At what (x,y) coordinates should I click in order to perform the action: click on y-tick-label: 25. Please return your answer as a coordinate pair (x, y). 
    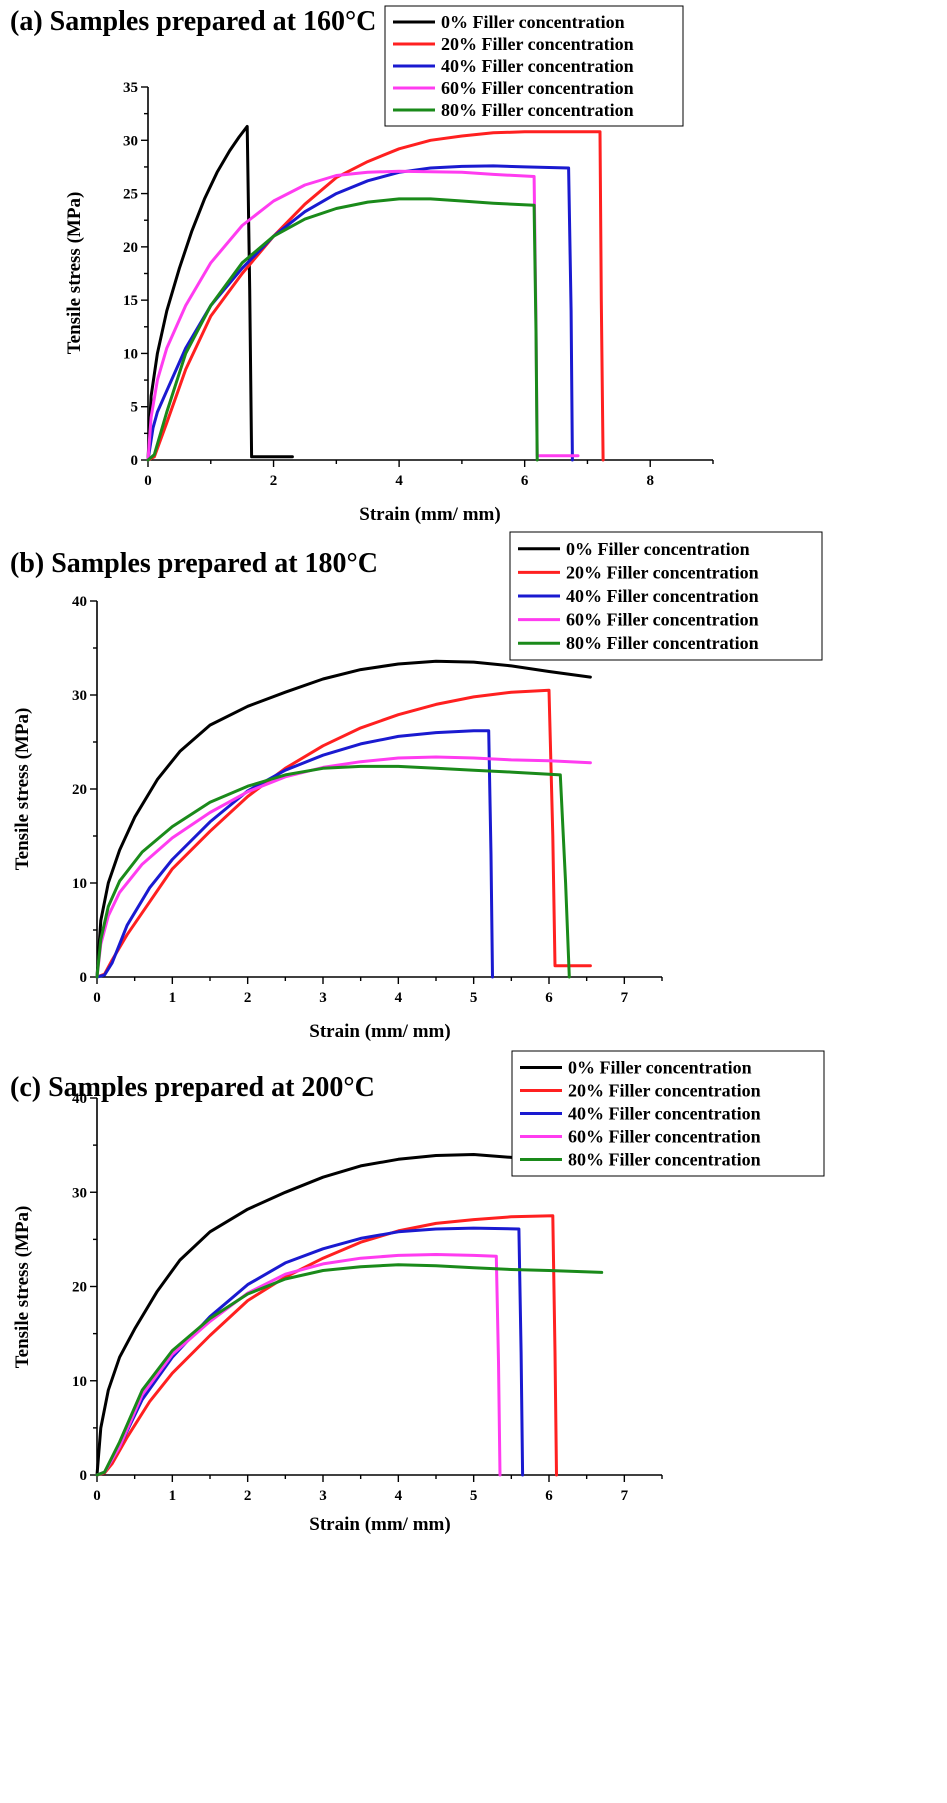
    Looking at the image, I should click on (130, 195).